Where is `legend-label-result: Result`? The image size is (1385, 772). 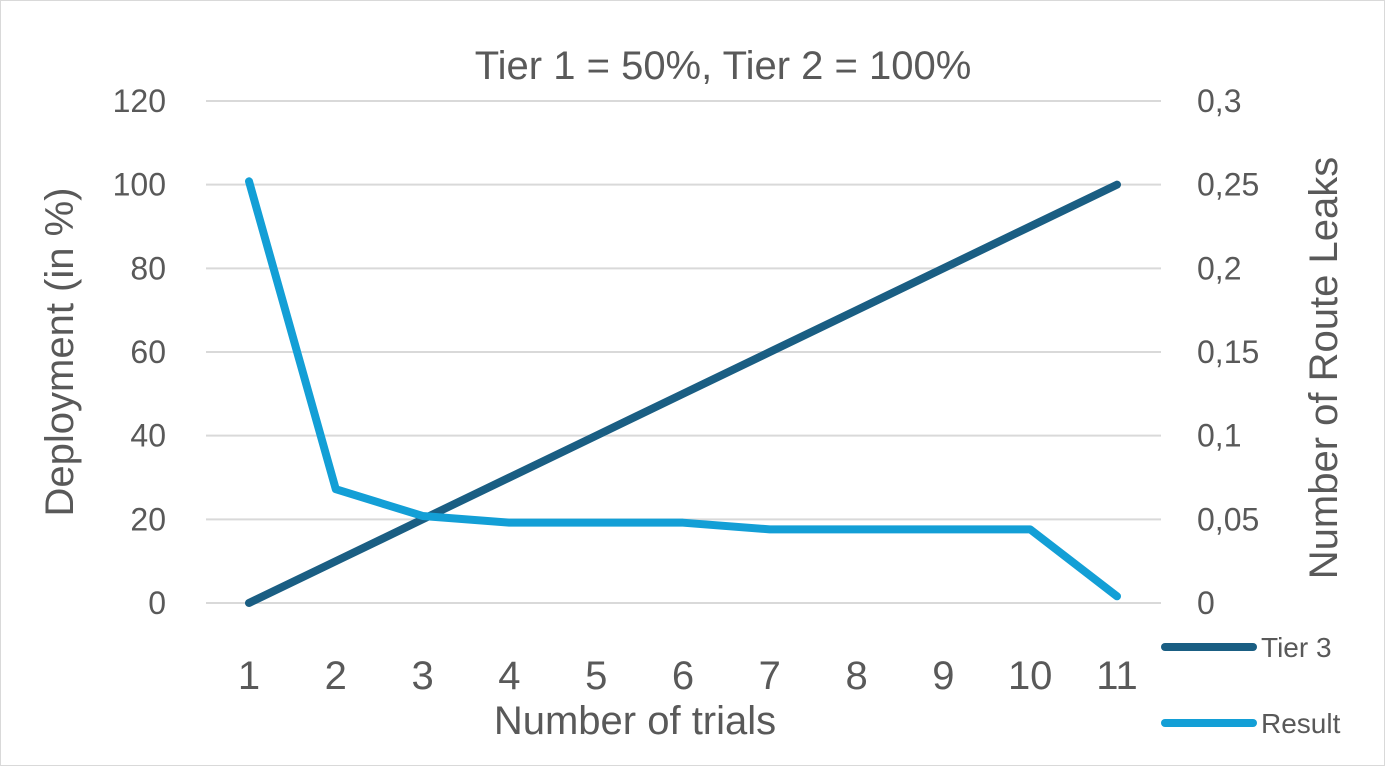 legend-label-result: Result is located at coordinates (1301, 723).